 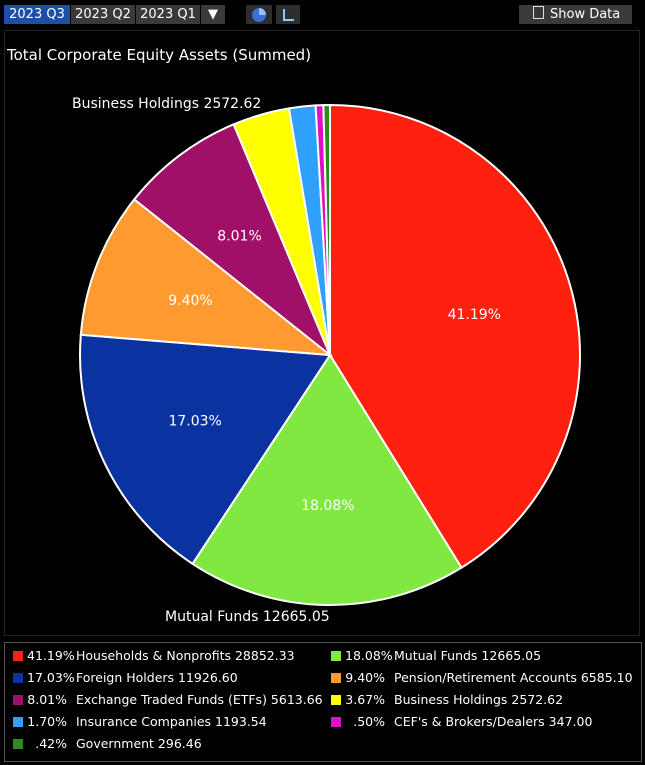 I want to click on legend-label: Exchange Traded Funds (ETFs) 5613.66, so click(x=199, y=699).